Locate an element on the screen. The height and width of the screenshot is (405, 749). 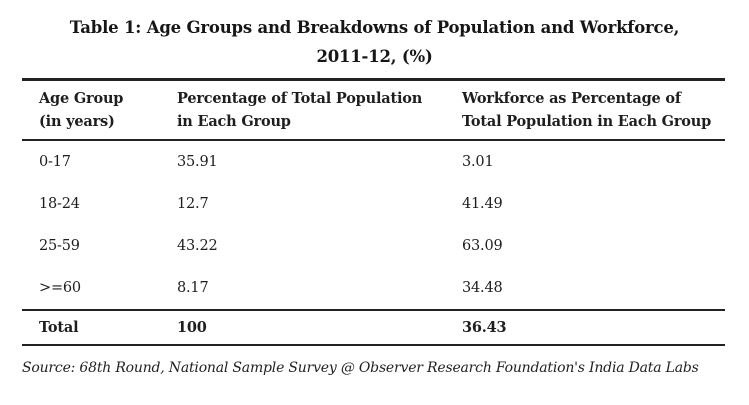
table-row: 18-24 12.7 41.49 is located at coordinates (373, 204).